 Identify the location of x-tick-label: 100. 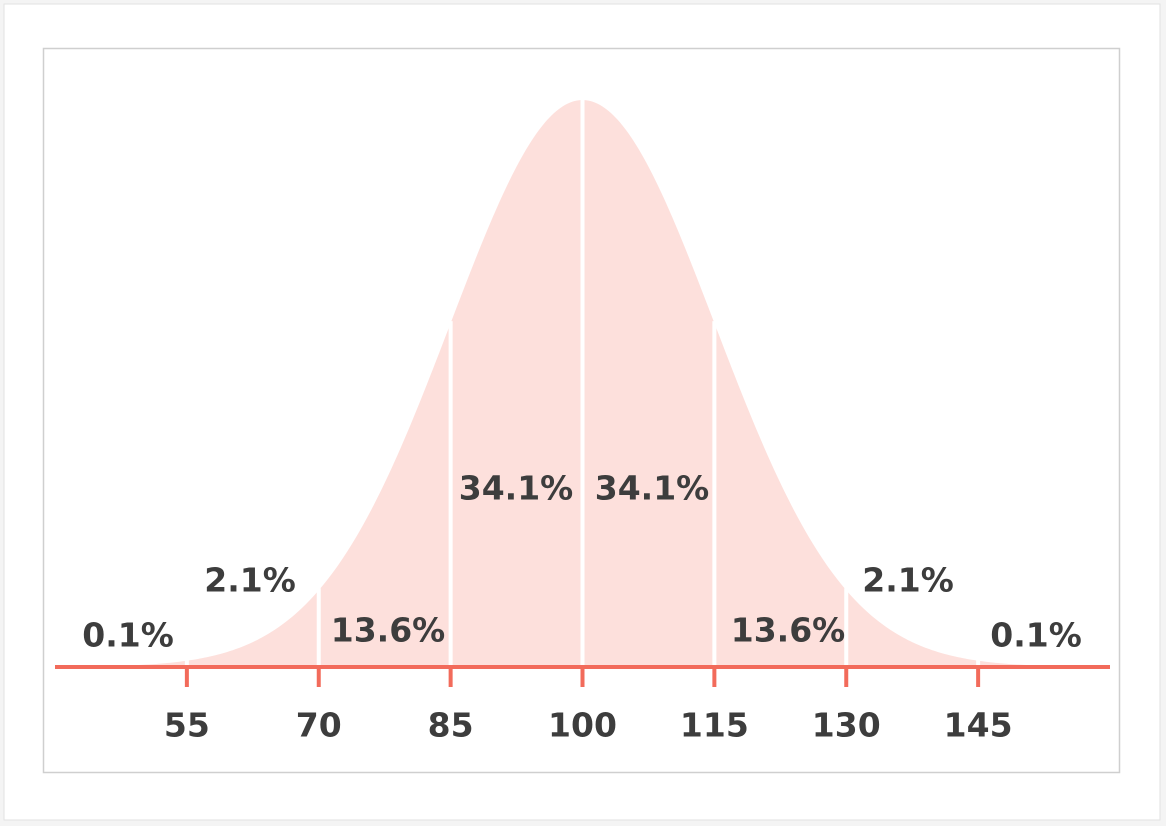
(582, 725).